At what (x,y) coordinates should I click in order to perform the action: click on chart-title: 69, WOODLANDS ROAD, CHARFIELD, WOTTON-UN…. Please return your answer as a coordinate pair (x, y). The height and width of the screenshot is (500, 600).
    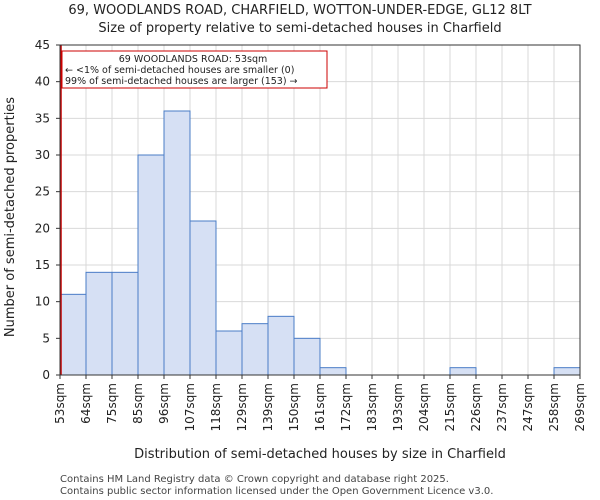
    Looking at the image, I should click on (299, 10).